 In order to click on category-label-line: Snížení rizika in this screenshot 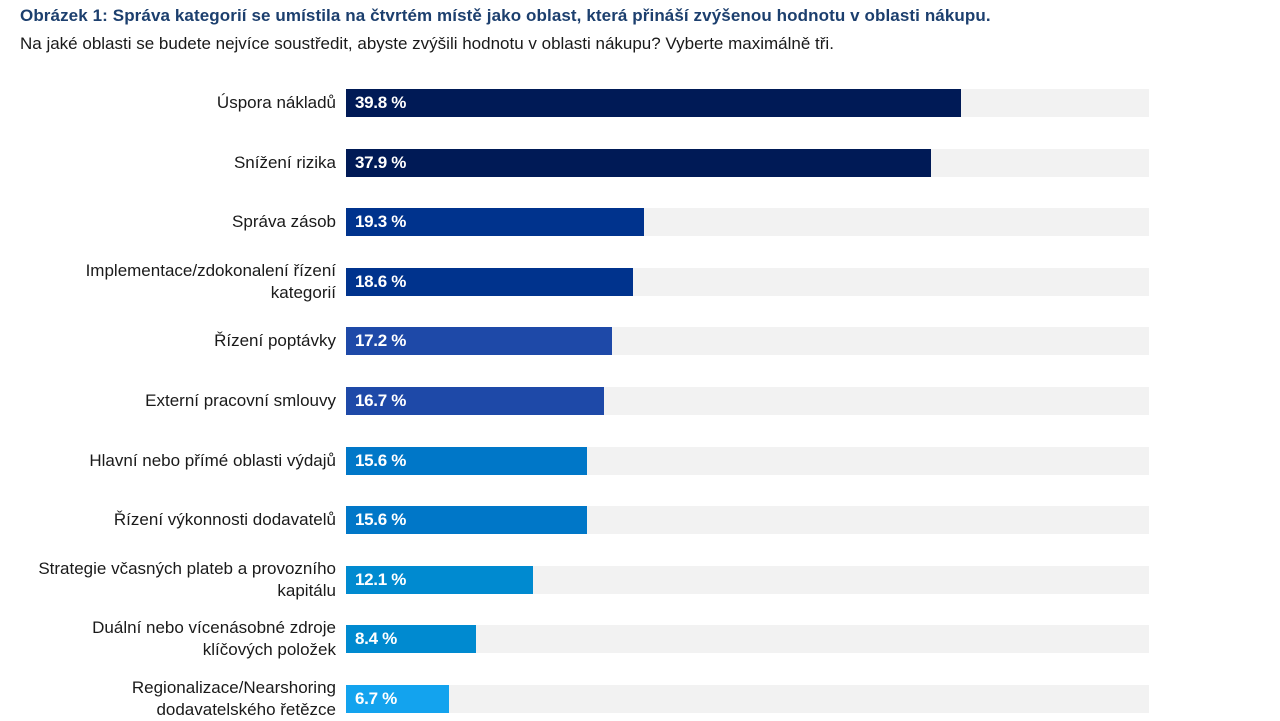, I will do `click(284, 162)`.